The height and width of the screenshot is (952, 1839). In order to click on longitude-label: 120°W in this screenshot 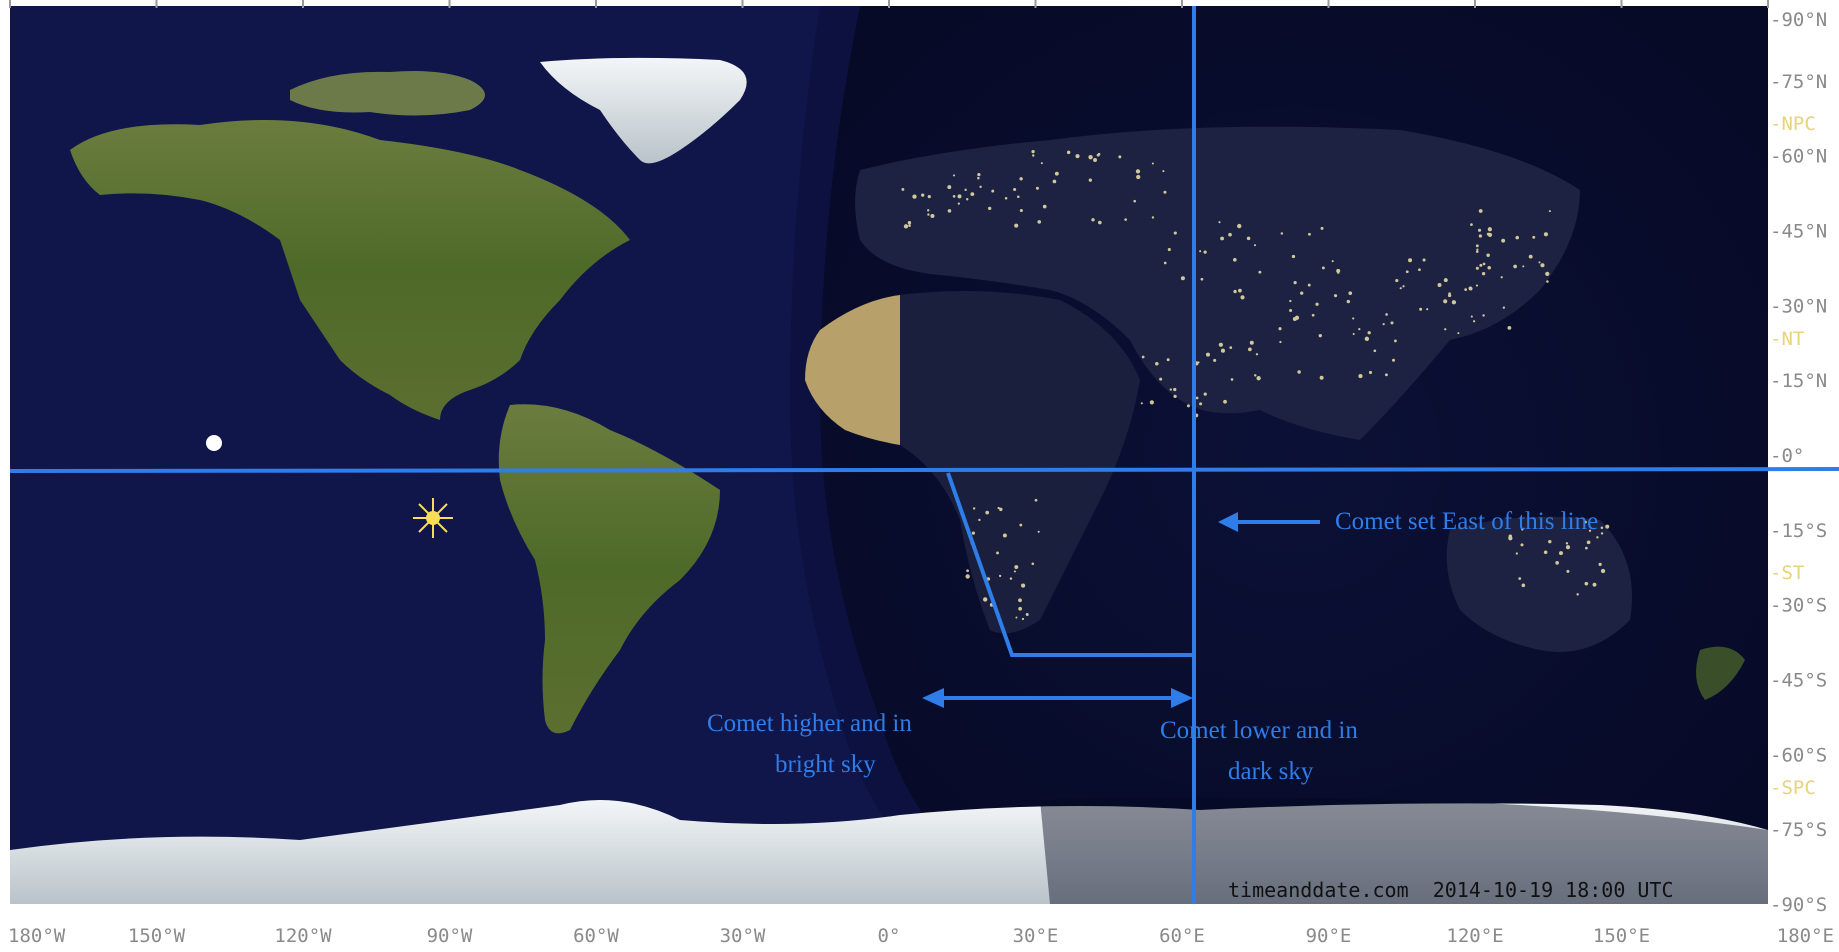, I will do `click(303, 936)`.